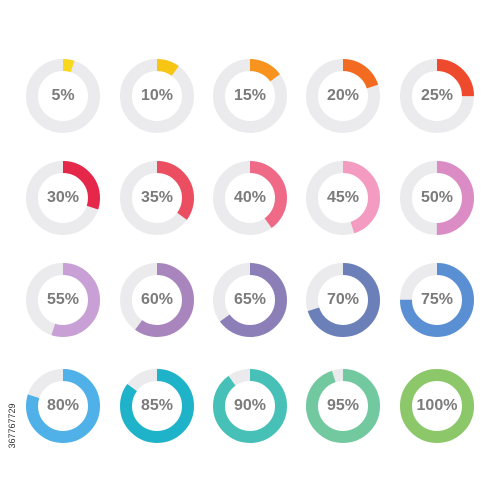  I want to click on progress-ring: 20%, so click(343, 96).